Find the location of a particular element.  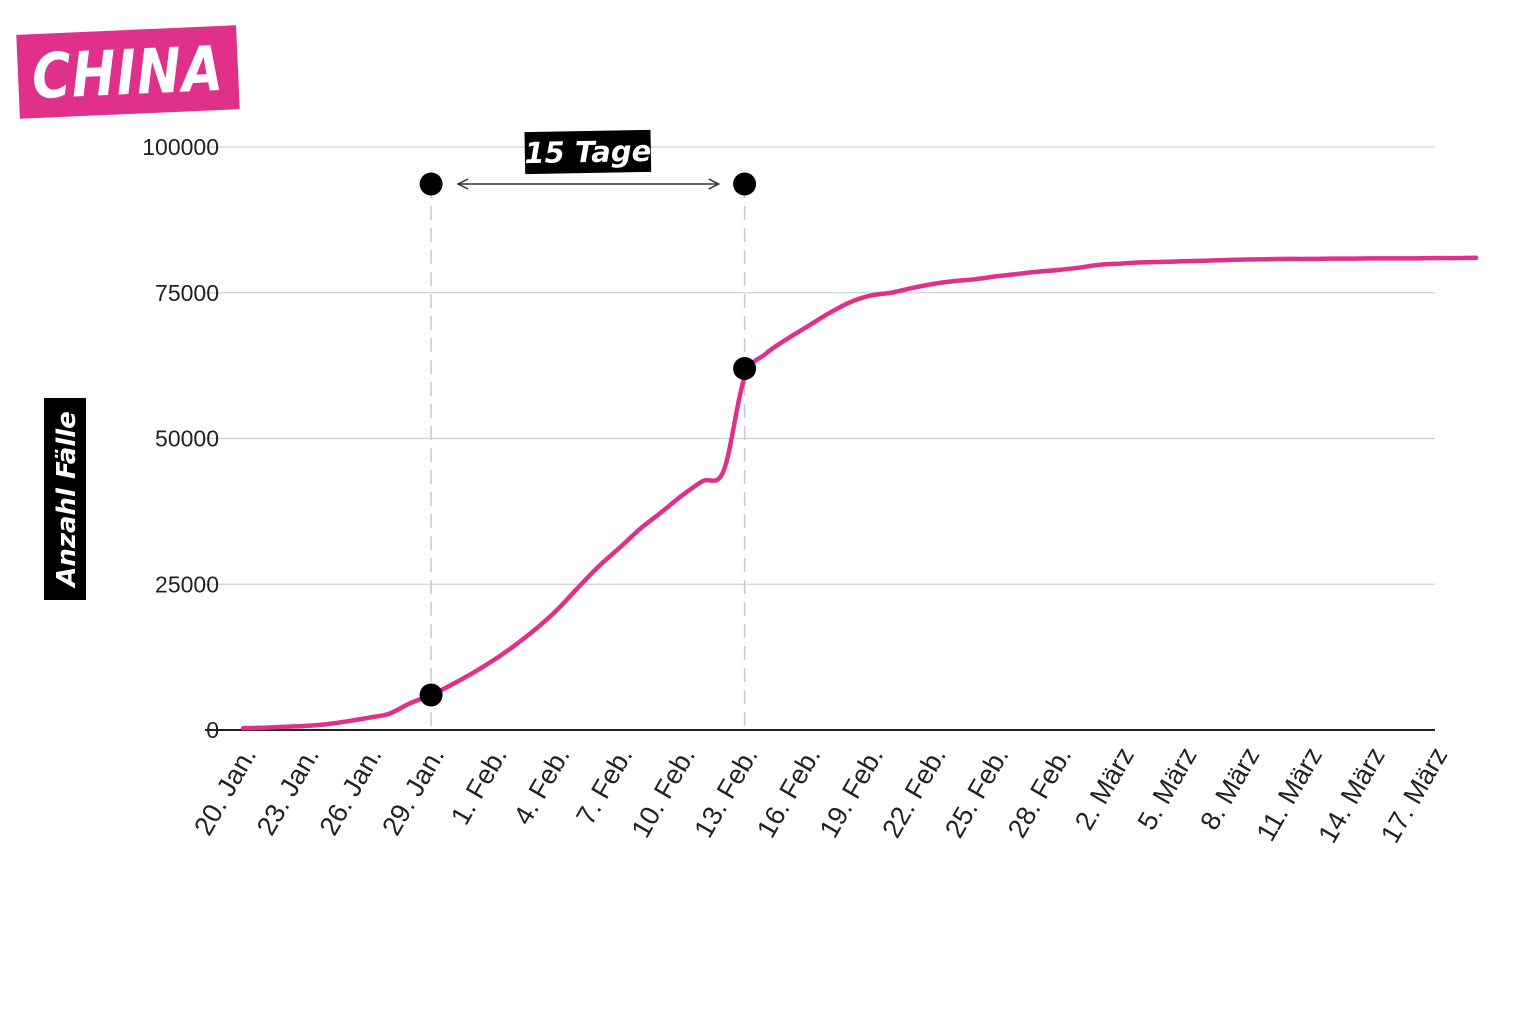

y-axis-label-box: Anzahl Fälle is located at coordinates (65, 499).